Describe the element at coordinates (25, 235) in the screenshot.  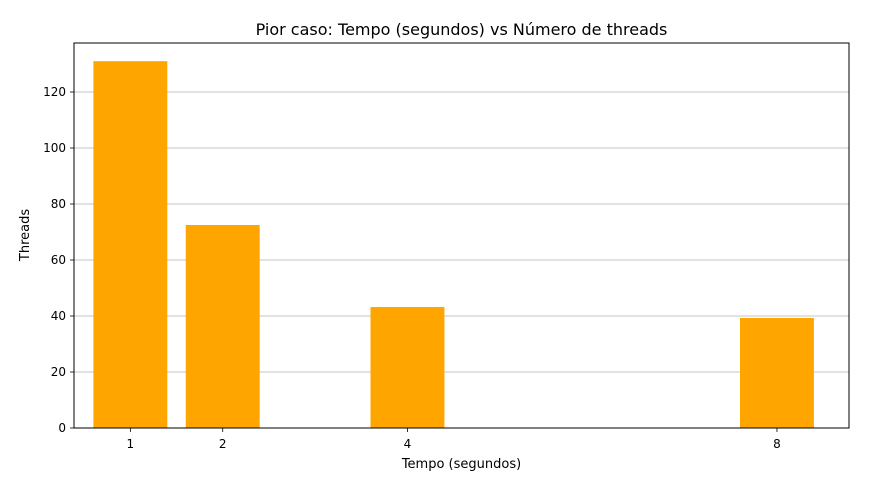
I see `y-axis-label: Threads` at that location.